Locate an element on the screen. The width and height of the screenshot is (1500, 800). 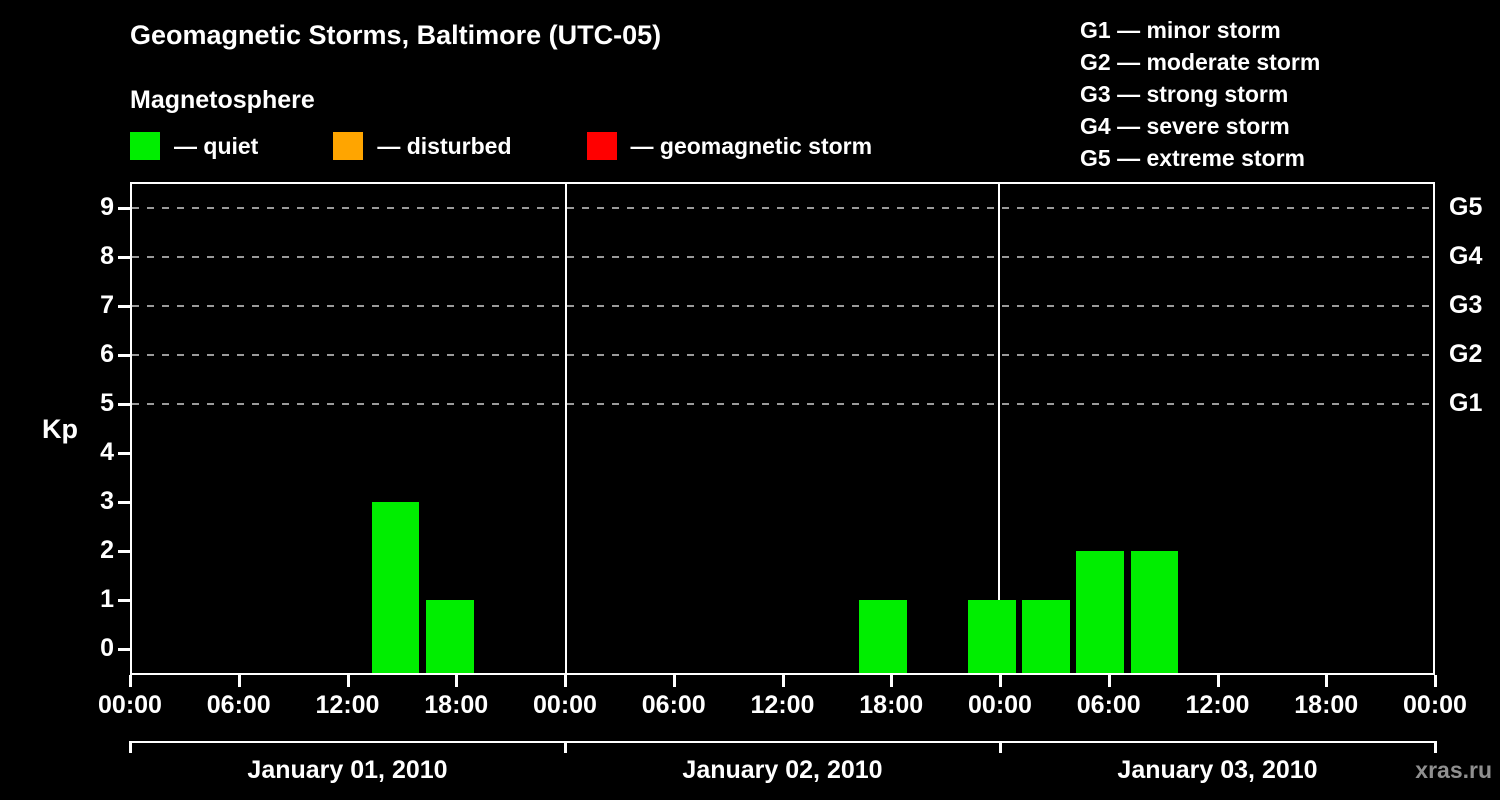
storm-scale-g5: G5 — extreme storm is located at coordinates (1192, 158).